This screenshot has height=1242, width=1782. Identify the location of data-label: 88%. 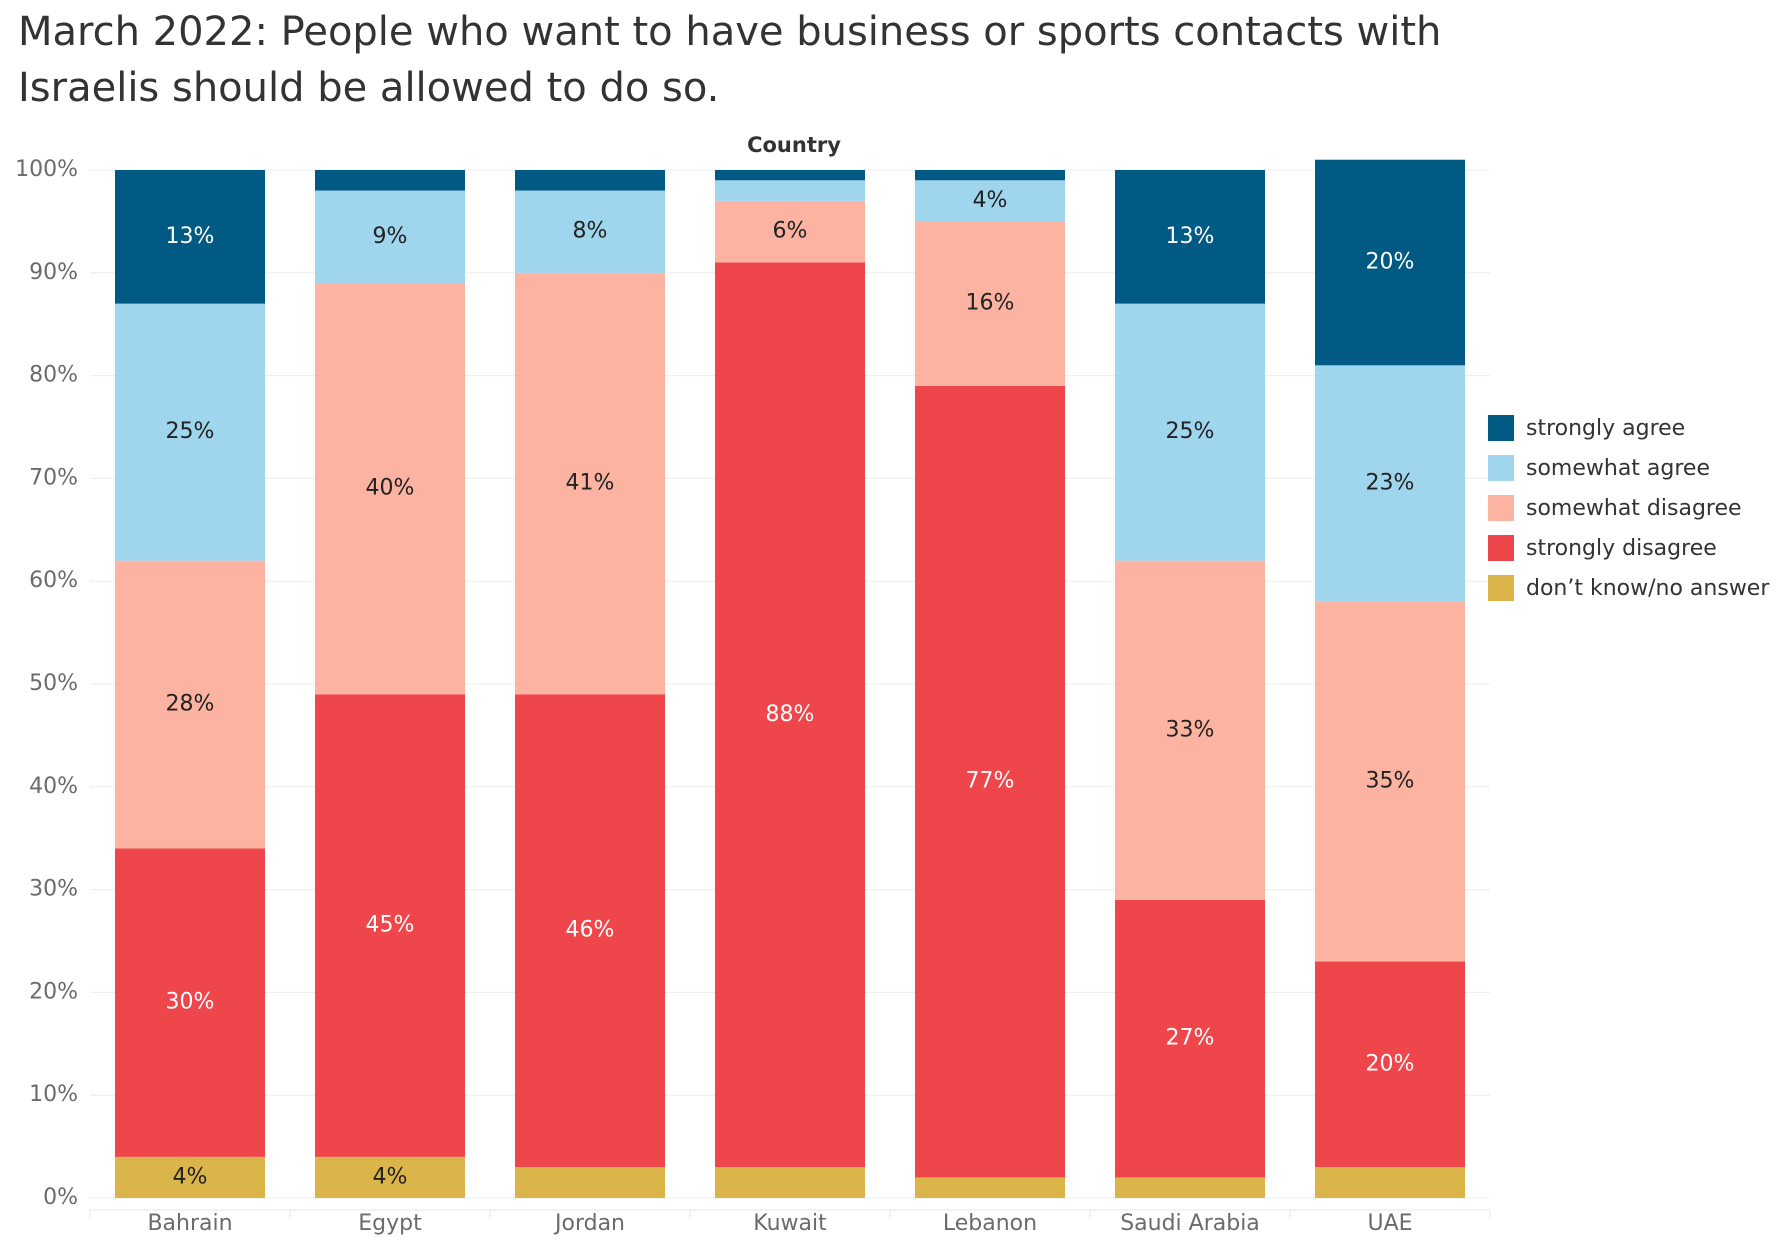
(790, 714).